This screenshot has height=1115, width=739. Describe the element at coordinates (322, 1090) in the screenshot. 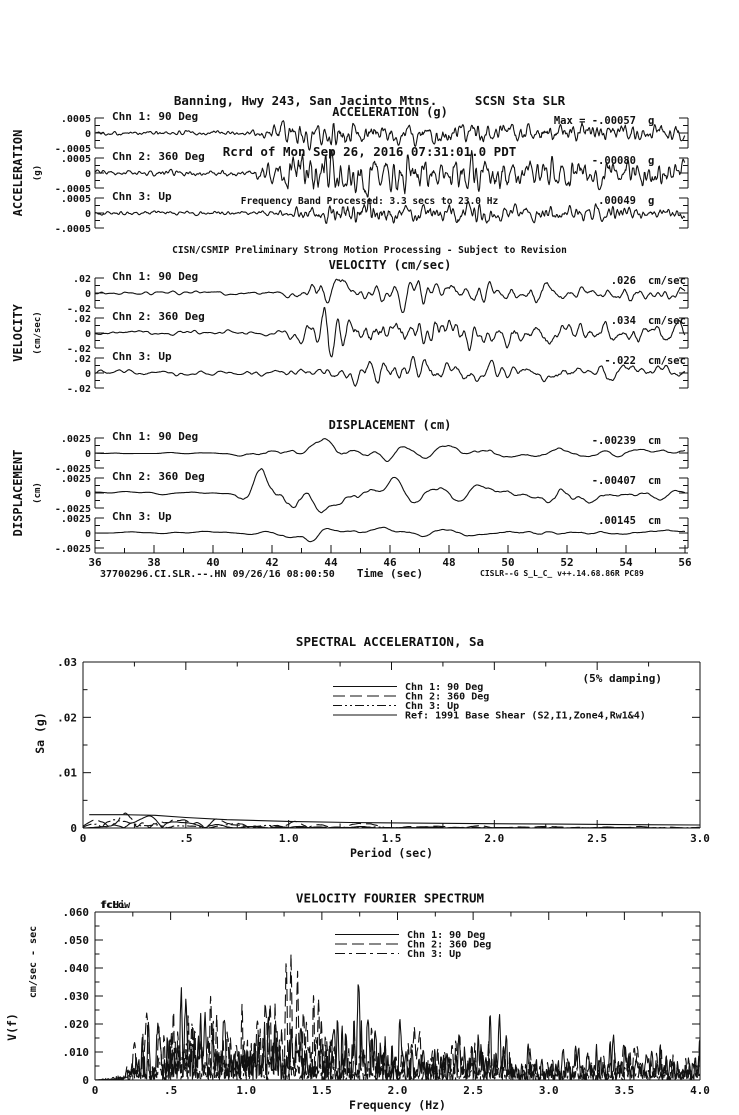

I see `x-tick-label: 1.5` at that location.